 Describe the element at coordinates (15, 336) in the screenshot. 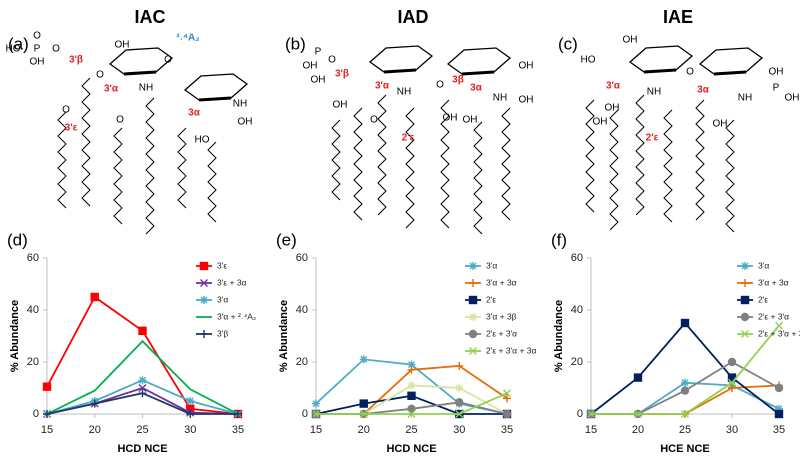

I see `y-axis-title: % Abundance` at that location.